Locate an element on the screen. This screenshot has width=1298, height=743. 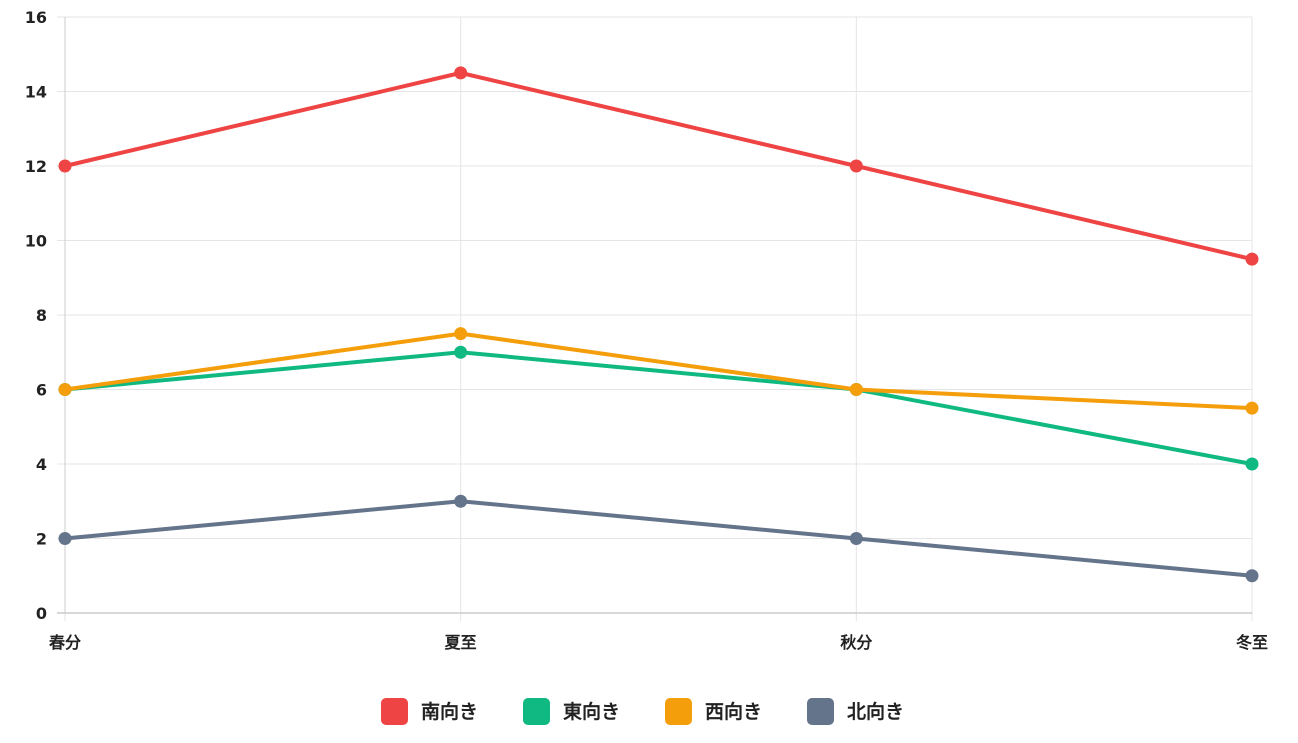
legend-label: 東向き is located at coordinates (591, 711).